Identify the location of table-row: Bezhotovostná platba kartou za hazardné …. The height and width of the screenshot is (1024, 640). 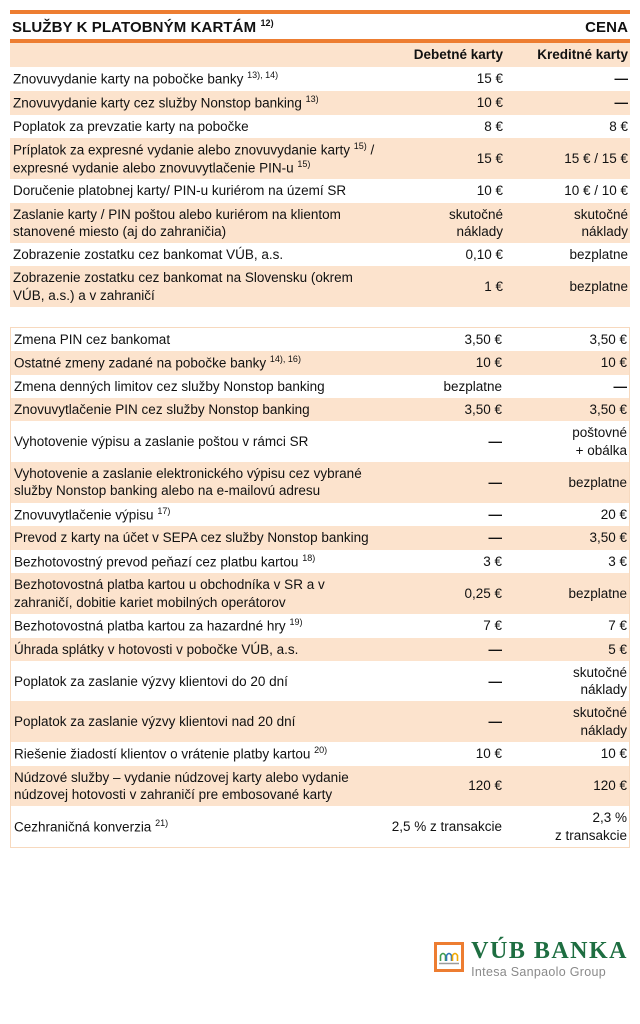
(320, 625).